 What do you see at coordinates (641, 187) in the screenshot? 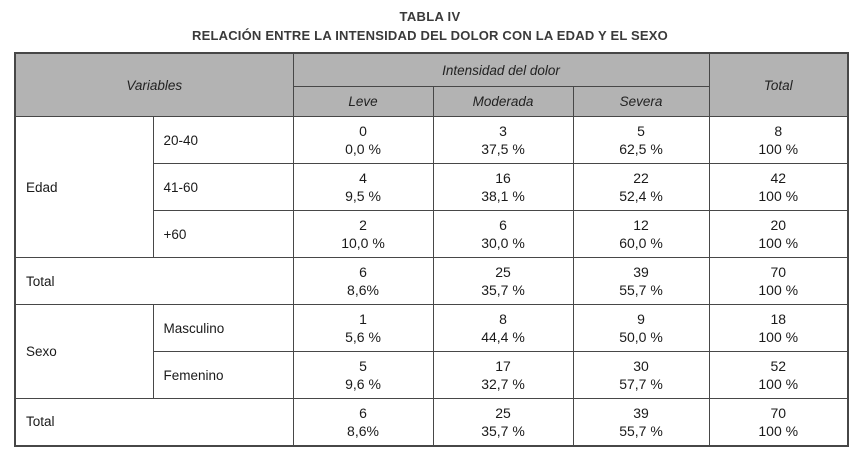
I see `data-cell: 22 52,4 %` at bounding box center [641, 187].